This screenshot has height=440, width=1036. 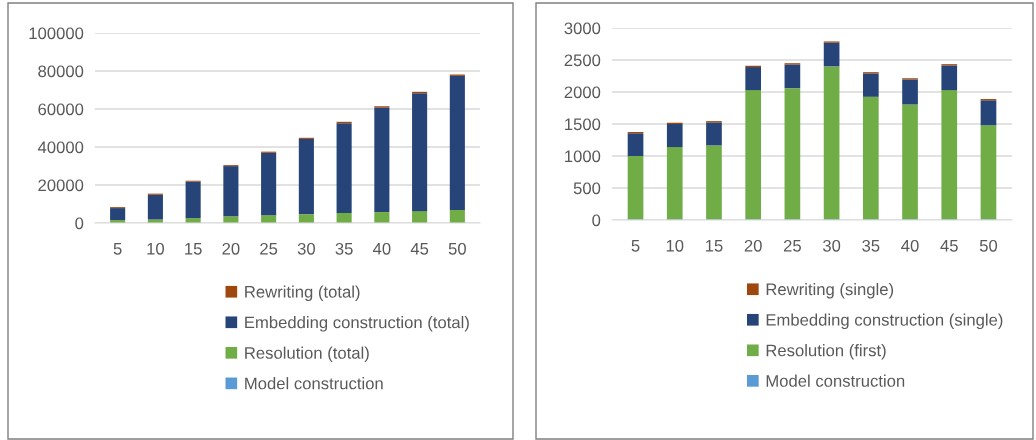 I want to click on legend-label: Embedding construction (single), so click(x=884, y=321).